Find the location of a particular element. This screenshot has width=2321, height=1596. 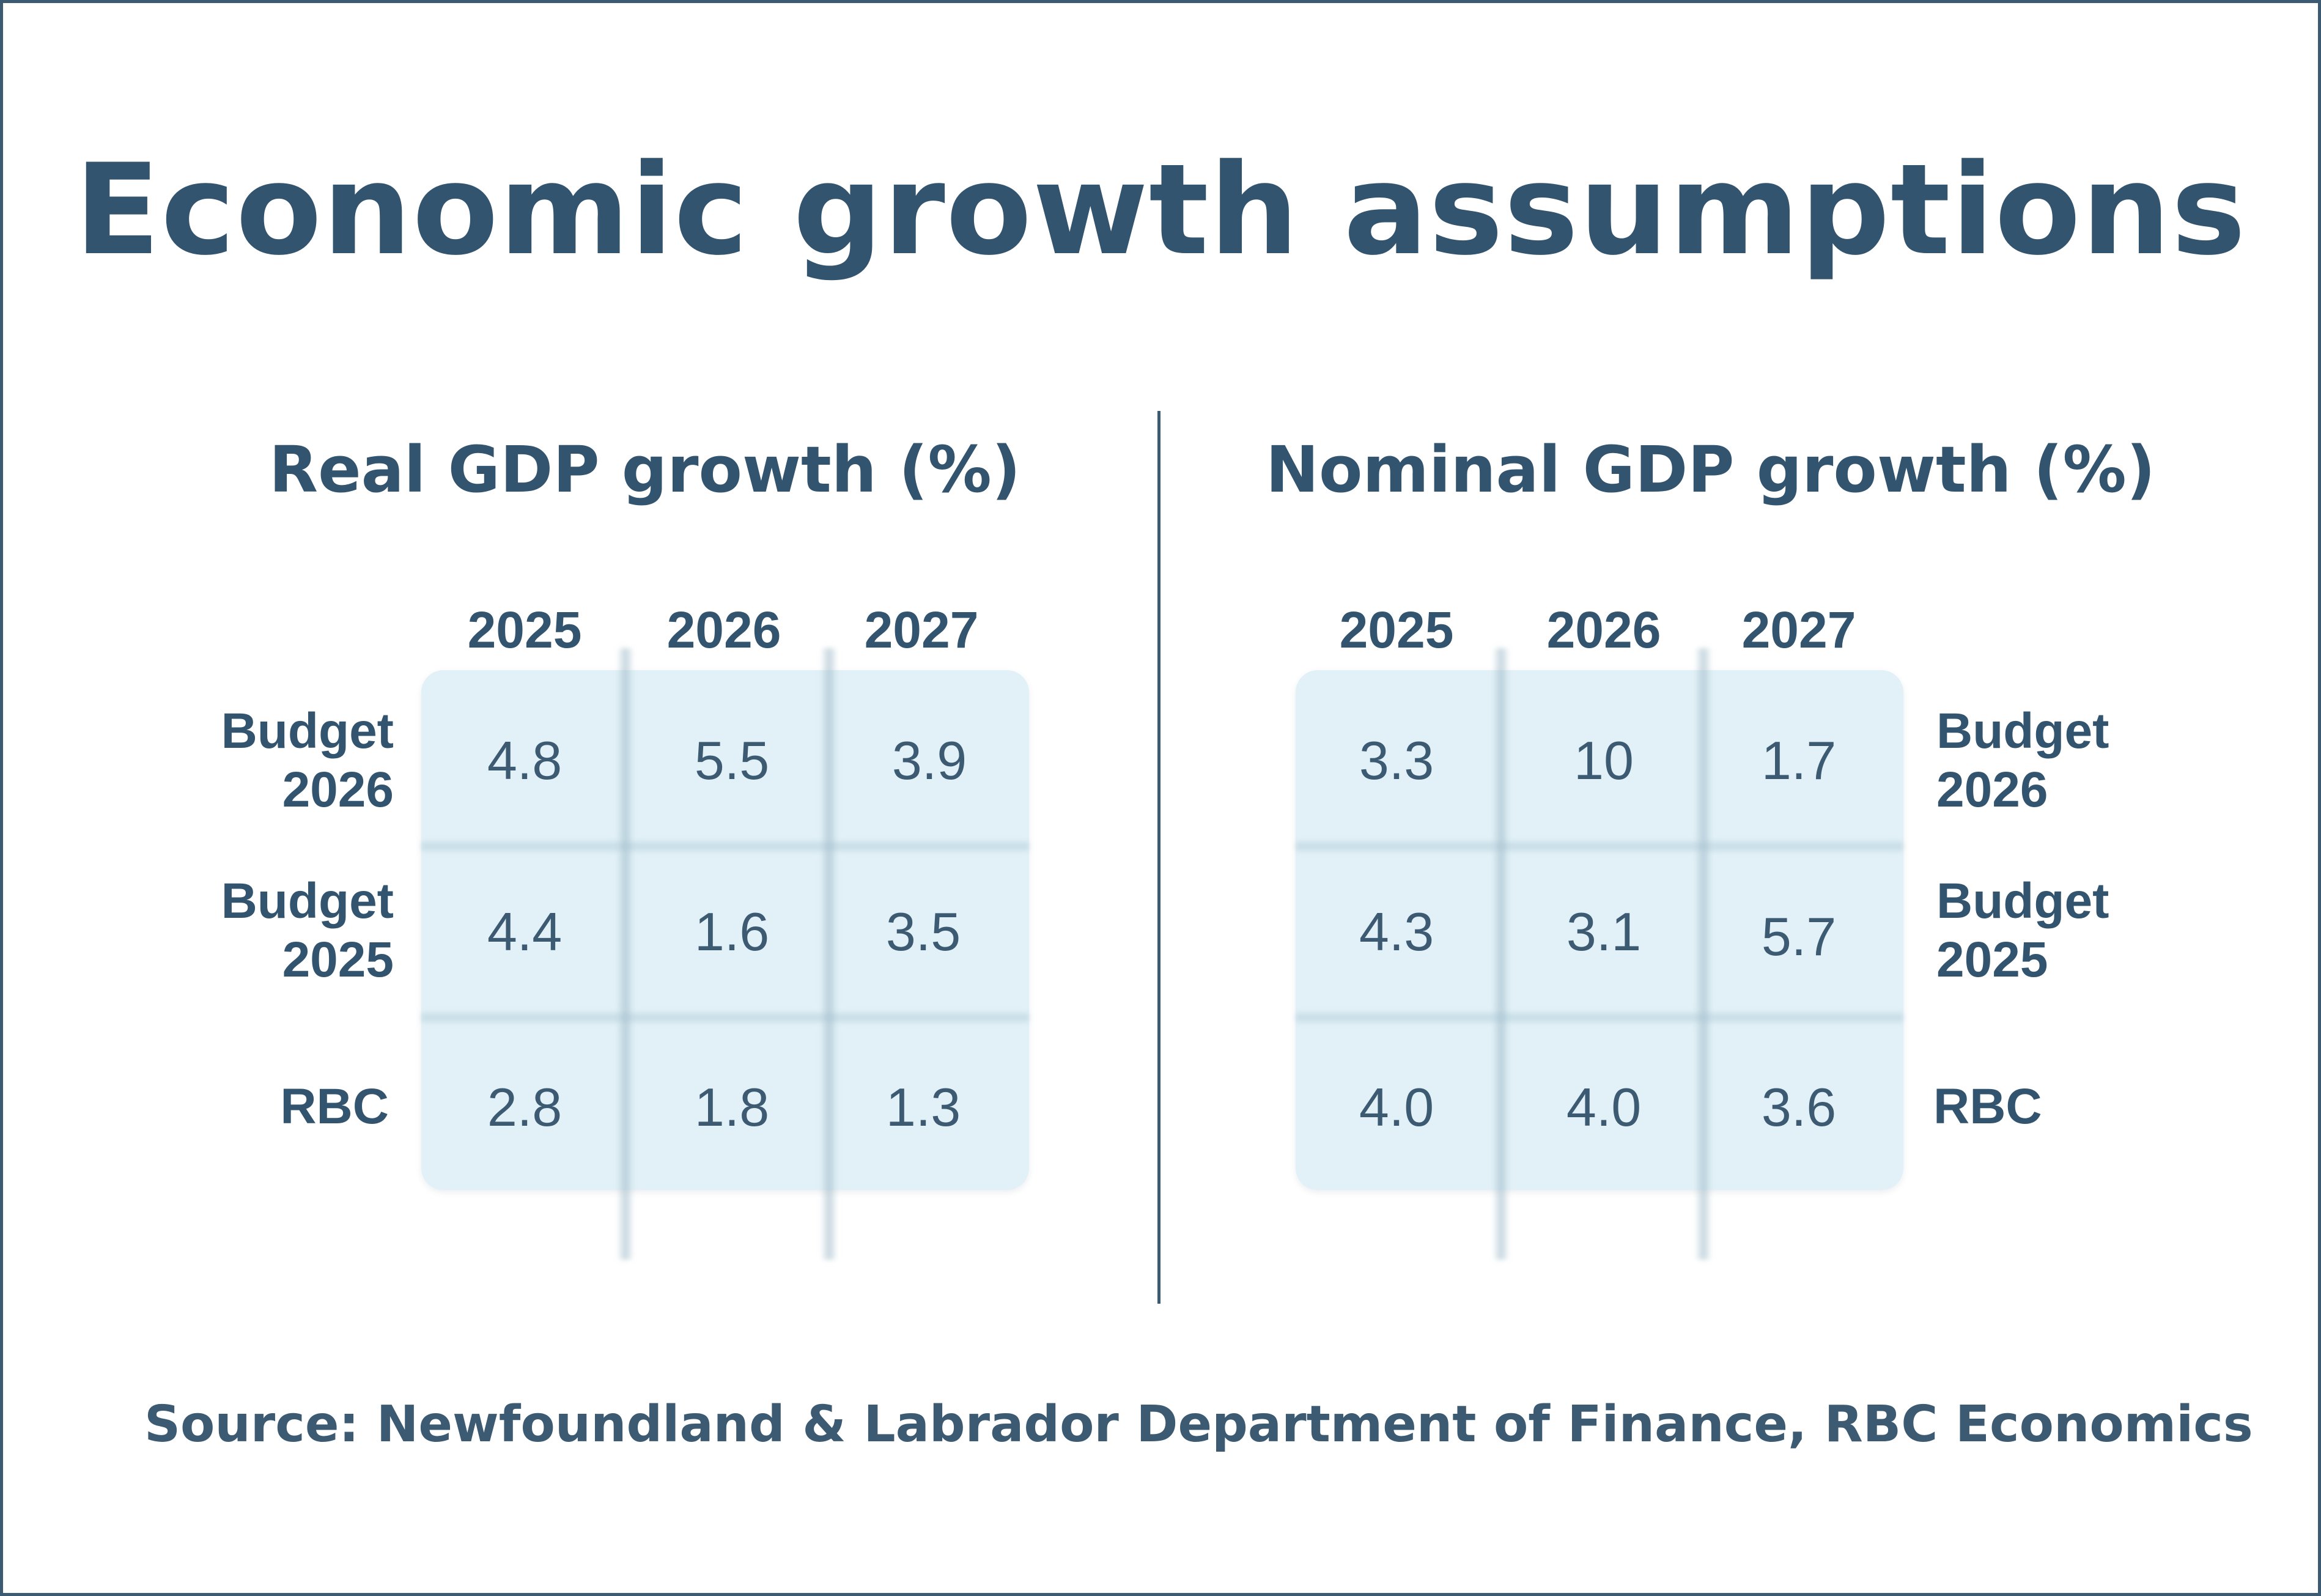

nominal-gdp-value: 3.3 is located at coordinates (1396, 761).